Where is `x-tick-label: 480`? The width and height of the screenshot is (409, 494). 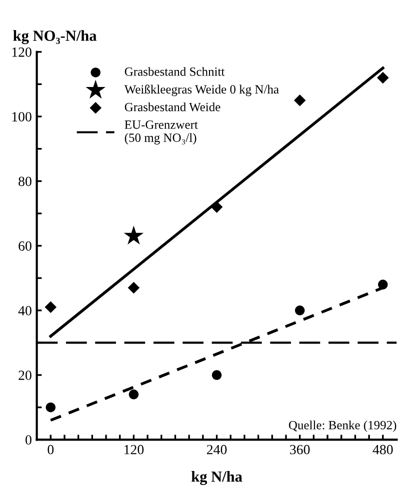 x-tick-label: 480 is located at coordinates (382, 449).